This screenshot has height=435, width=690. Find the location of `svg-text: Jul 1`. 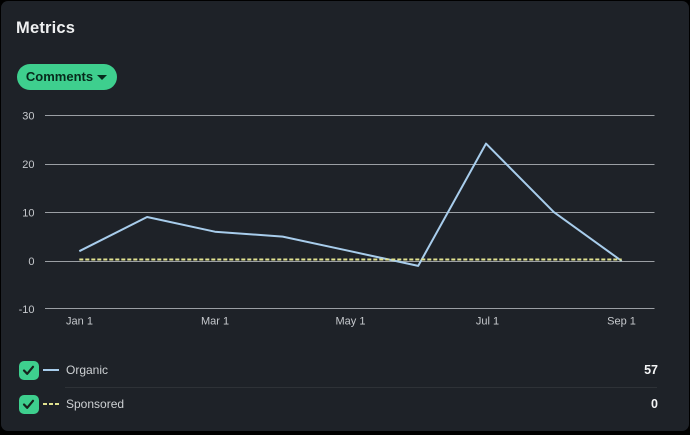

svg-text: Jul 1 is located at coordinates (487, 322).